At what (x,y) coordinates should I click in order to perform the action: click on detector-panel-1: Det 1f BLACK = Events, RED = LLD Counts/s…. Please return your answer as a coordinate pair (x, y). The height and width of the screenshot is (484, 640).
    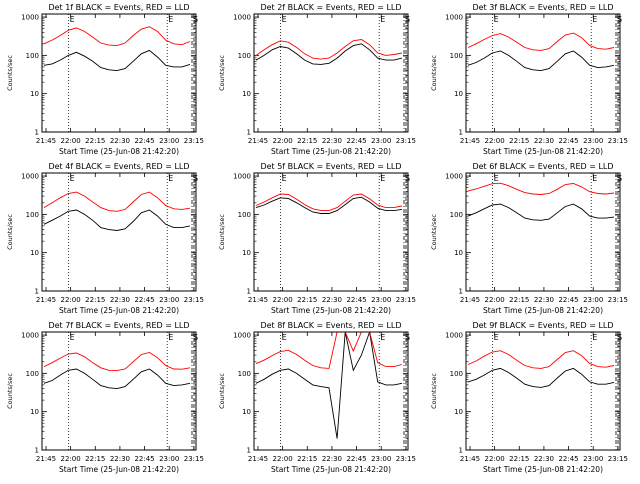
    Looking at the image, I should click on (105, 79).